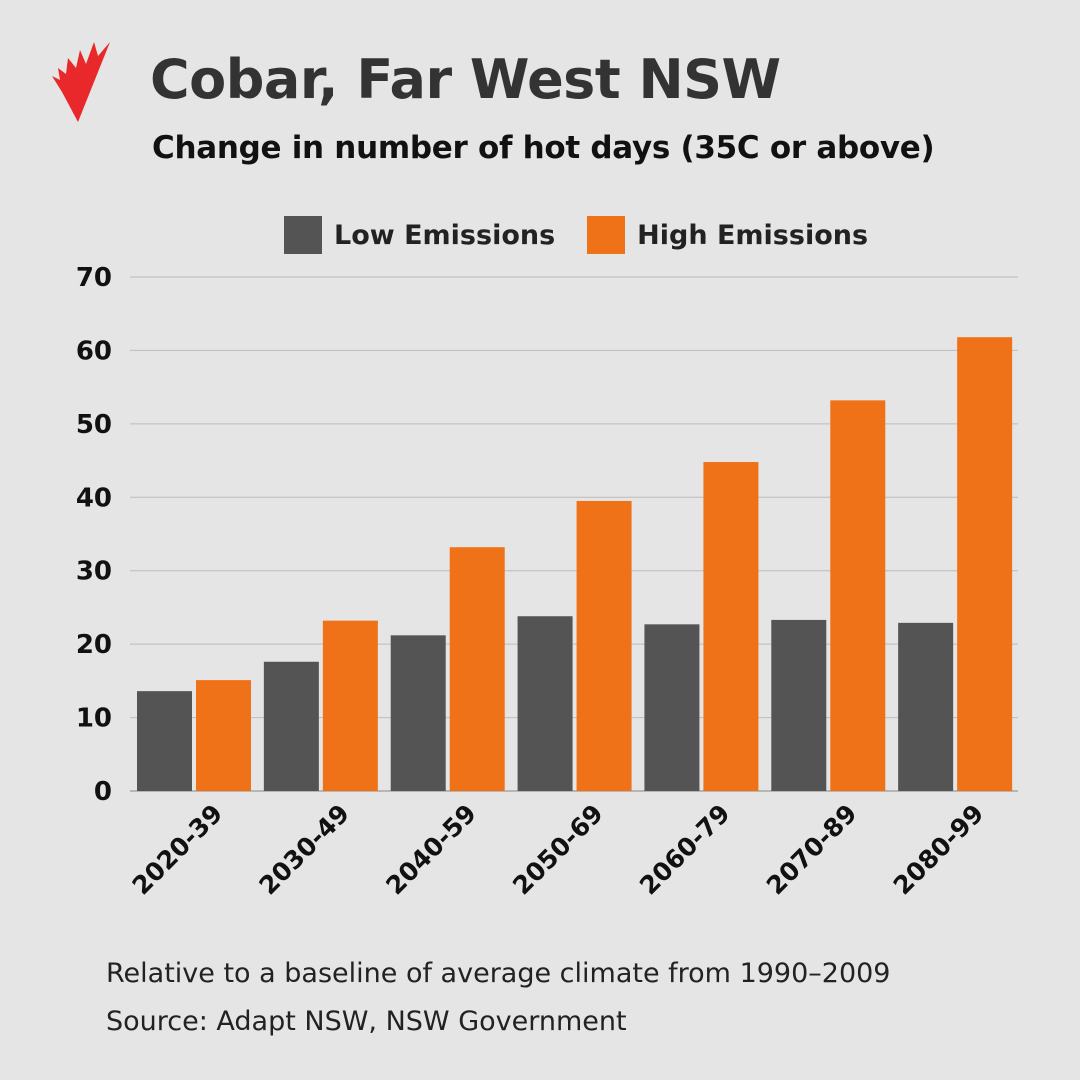  Describe the element at coordinates (753, 235) in the screenshot. I see `legend-label-high: High Emissions` at that location.